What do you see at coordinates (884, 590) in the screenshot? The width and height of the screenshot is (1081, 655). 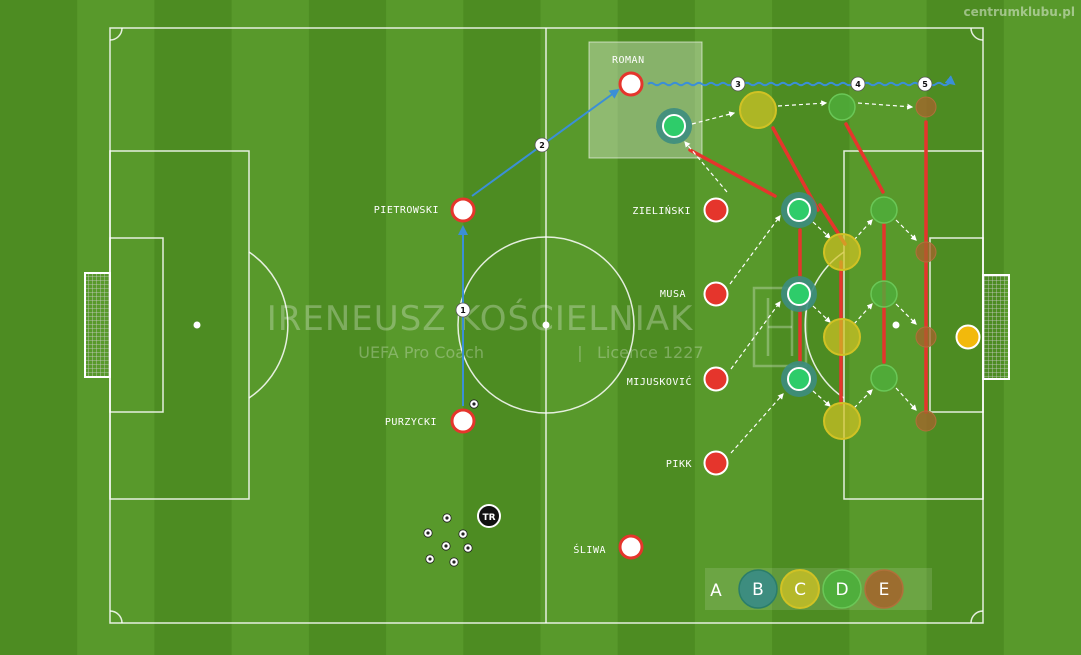 I see `svg-text: E` at bounding box center [884, 590].